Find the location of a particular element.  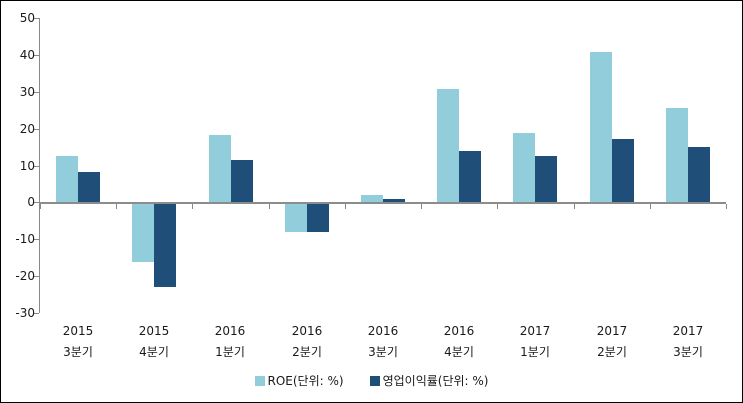

legend-label-roe: ROE(단위: %) is located at coordinates (305, 381).